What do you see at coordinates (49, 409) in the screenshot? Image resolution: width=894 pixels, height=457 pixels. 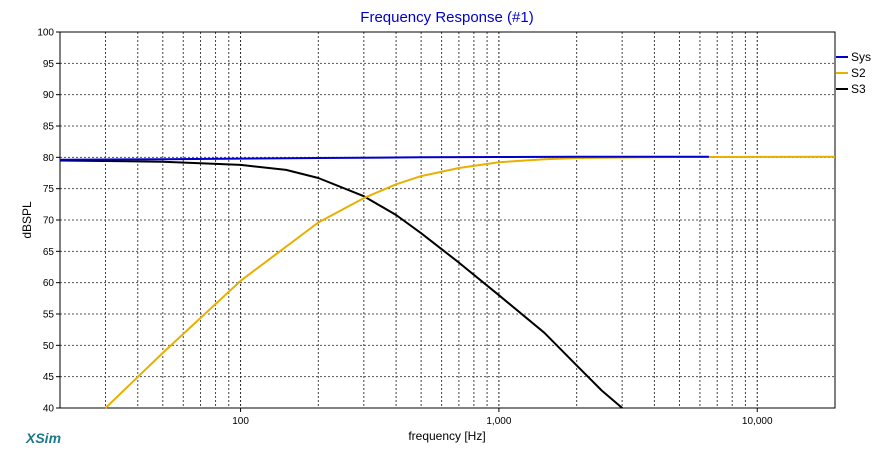 I see `y-tick-label: 40` at bounding box center [49, 409].